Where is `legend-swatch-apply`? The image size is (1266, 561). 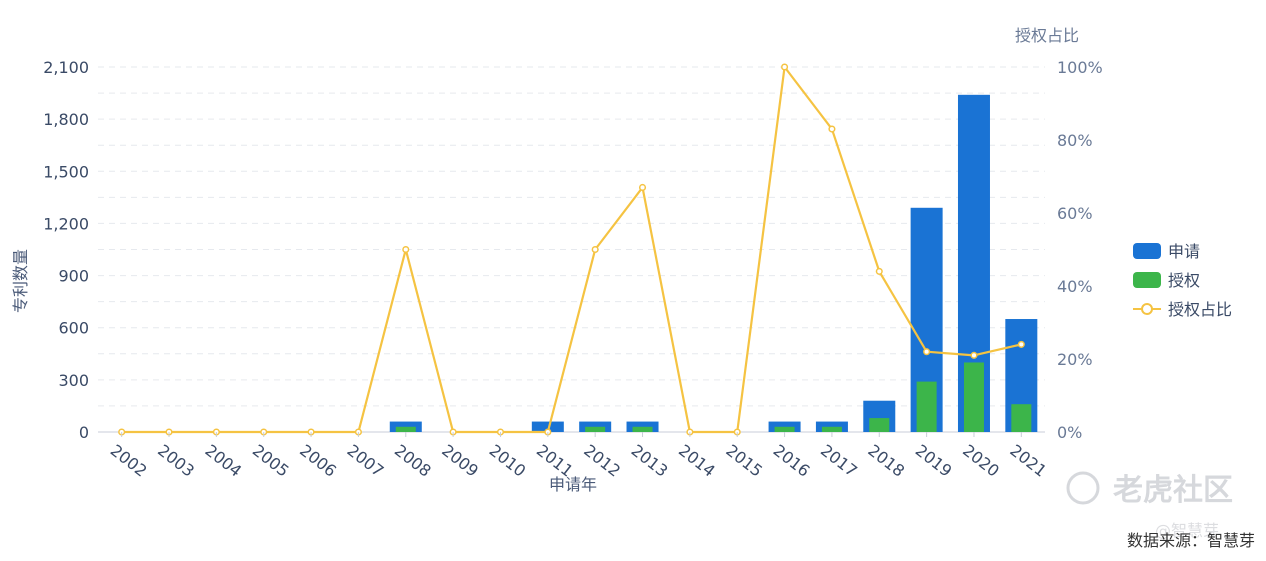
legend-swatch-apply is located at coordinates (1147, 251).